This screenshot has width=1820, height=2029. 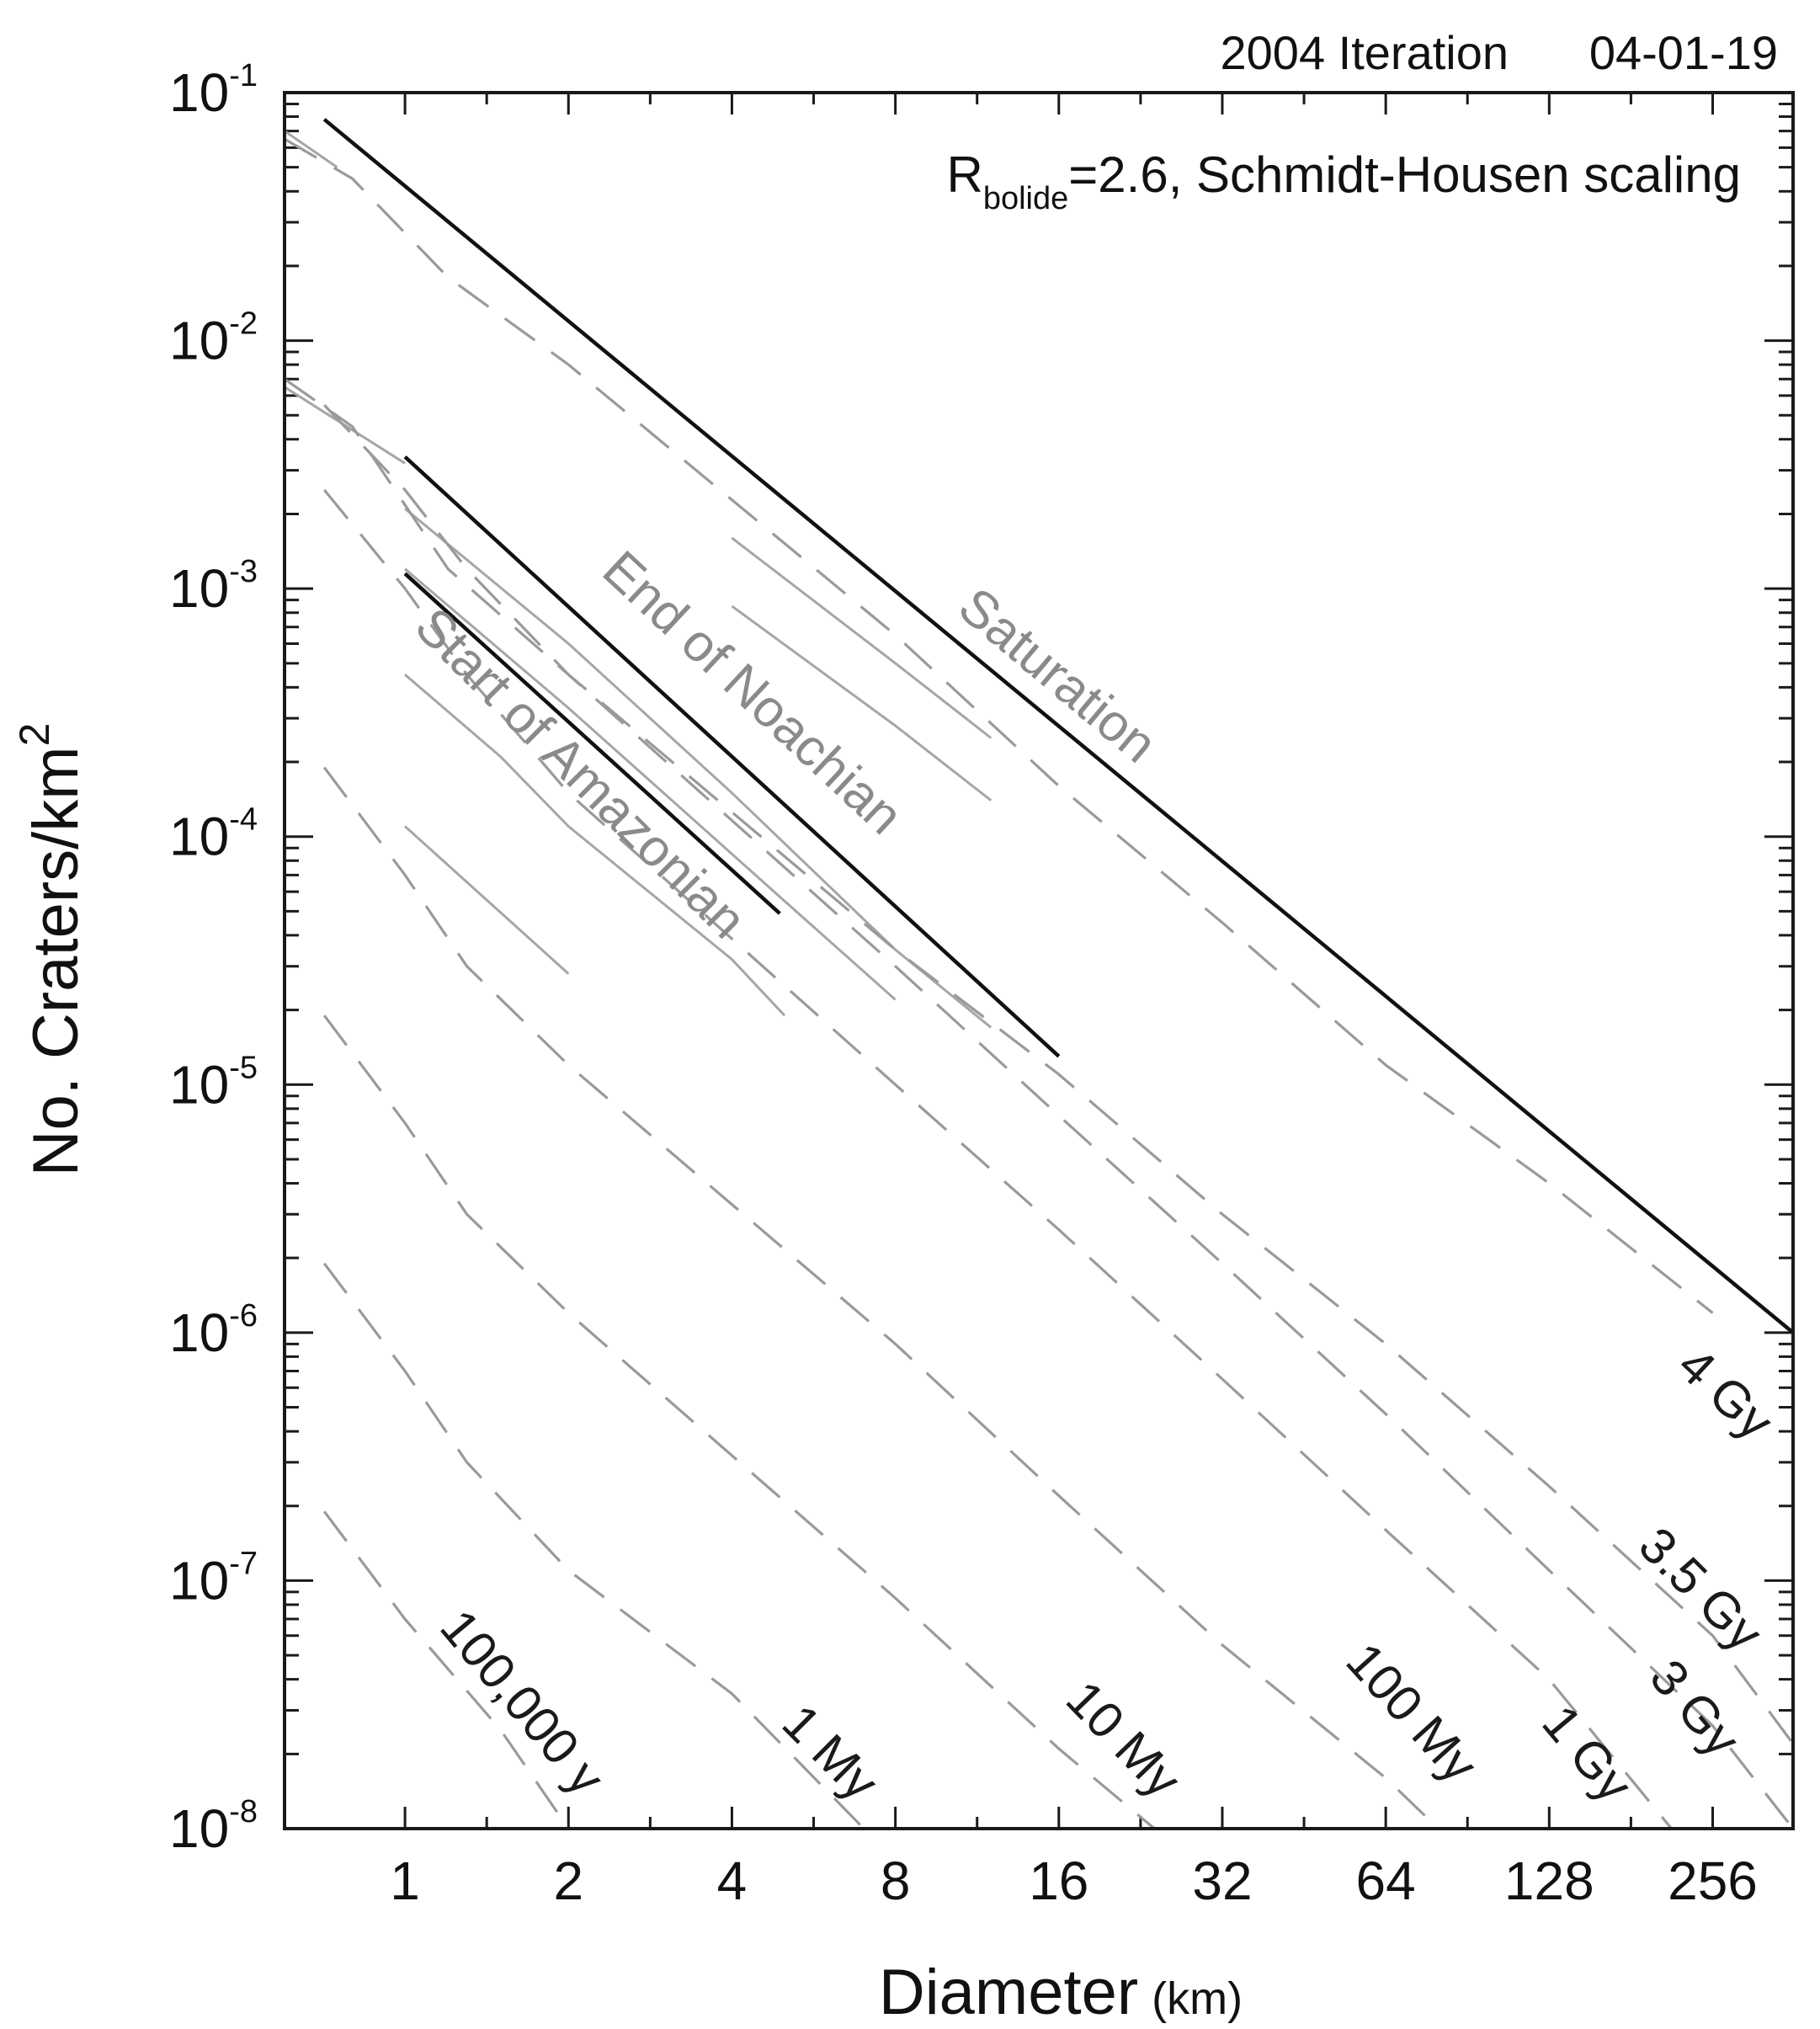 What do you see at coordinates (56, 961) in the screenshot?
I see `y-axis-label: No. Craters/km` at bounding box center [56, 961].